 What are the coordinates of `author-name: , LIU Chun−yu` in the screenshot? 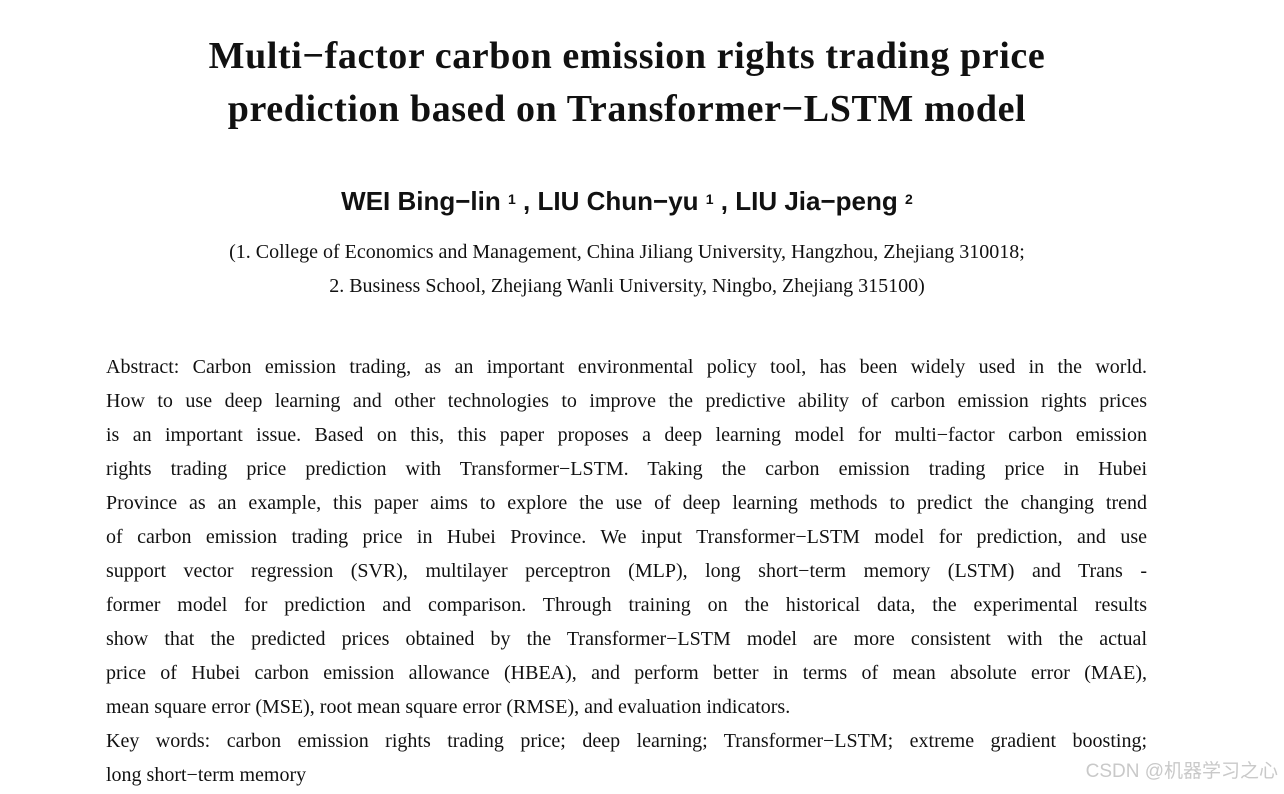 It's located at (611, 201).